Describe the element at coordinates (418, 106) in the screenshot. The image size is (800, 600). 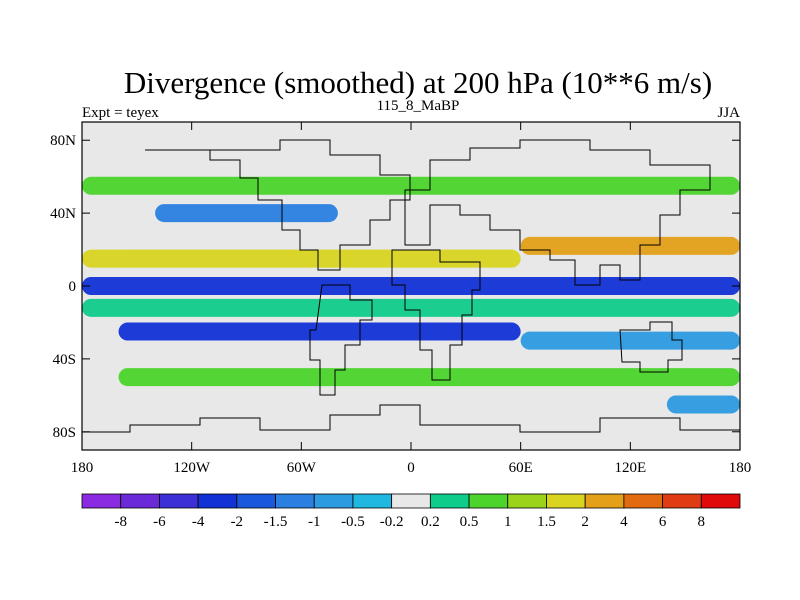
I see `center-string: 115_8_MaBP` at that location.